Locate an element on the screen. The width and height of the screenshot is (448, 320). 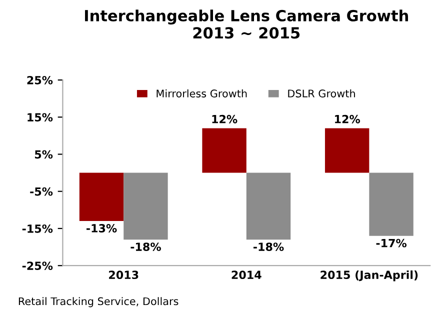
x-tick-label: 2015 (Jan-April) is located at coordinates (369, 276).